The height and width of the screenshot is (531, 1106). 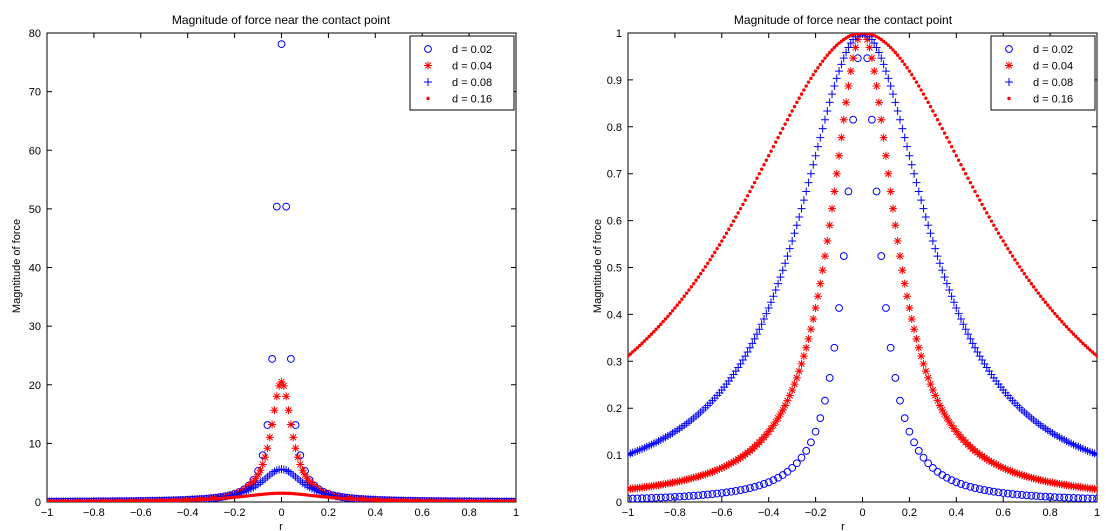 I want to click on legend-label: d = 0.08, so click(x=1053, y=83).